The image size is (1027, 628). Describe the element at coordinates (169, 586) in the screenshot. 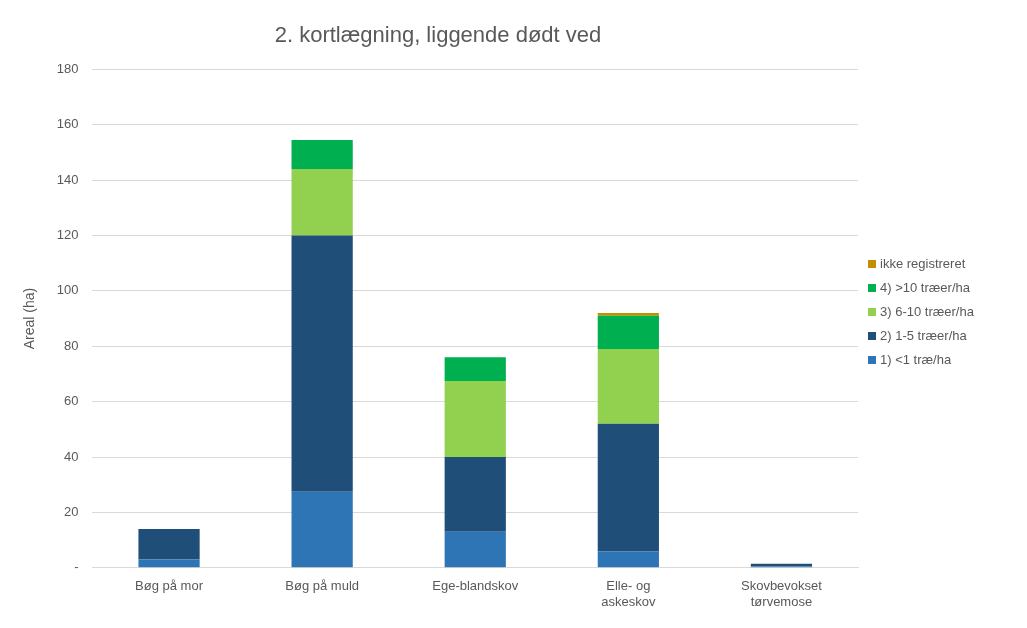

I see `x-tick-label: Bøg på mor` at that location.